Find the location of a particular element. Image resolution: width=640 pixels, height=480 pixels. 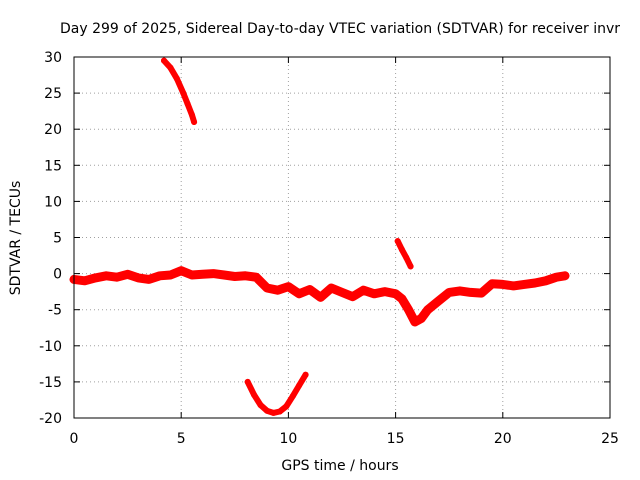

y-tick-label: 10 is located at coordinates (53, 202).